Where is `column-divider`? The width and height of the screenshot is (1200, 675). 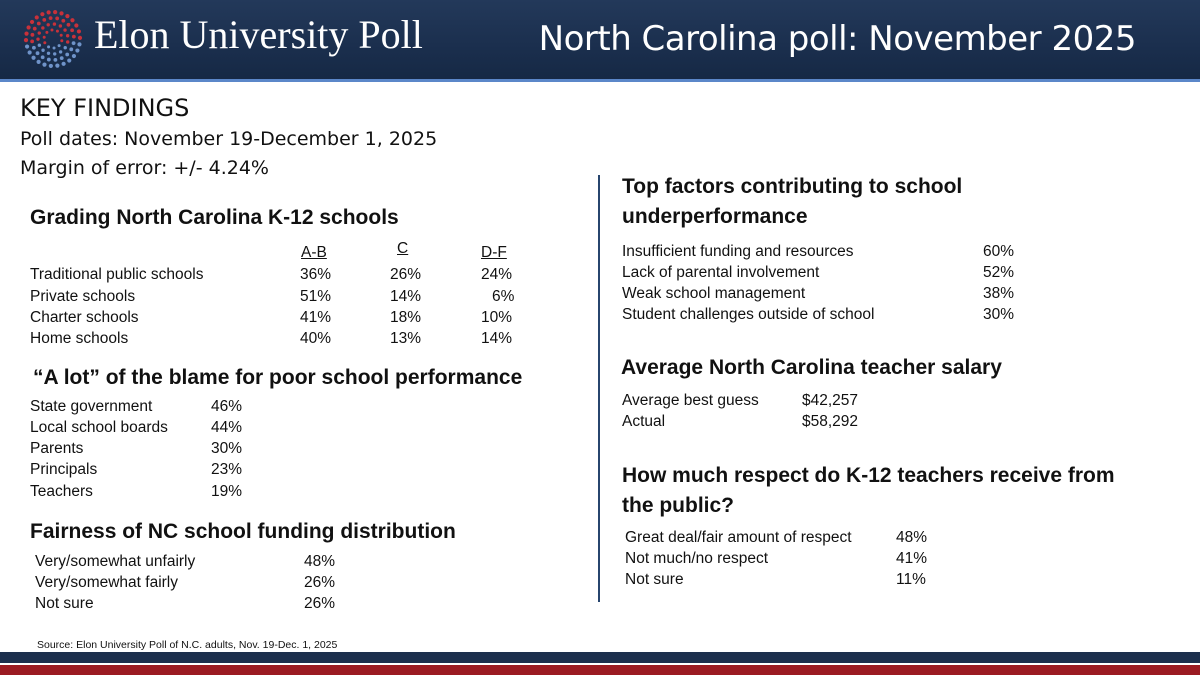 column-divider is located at coordinates (599, 388).